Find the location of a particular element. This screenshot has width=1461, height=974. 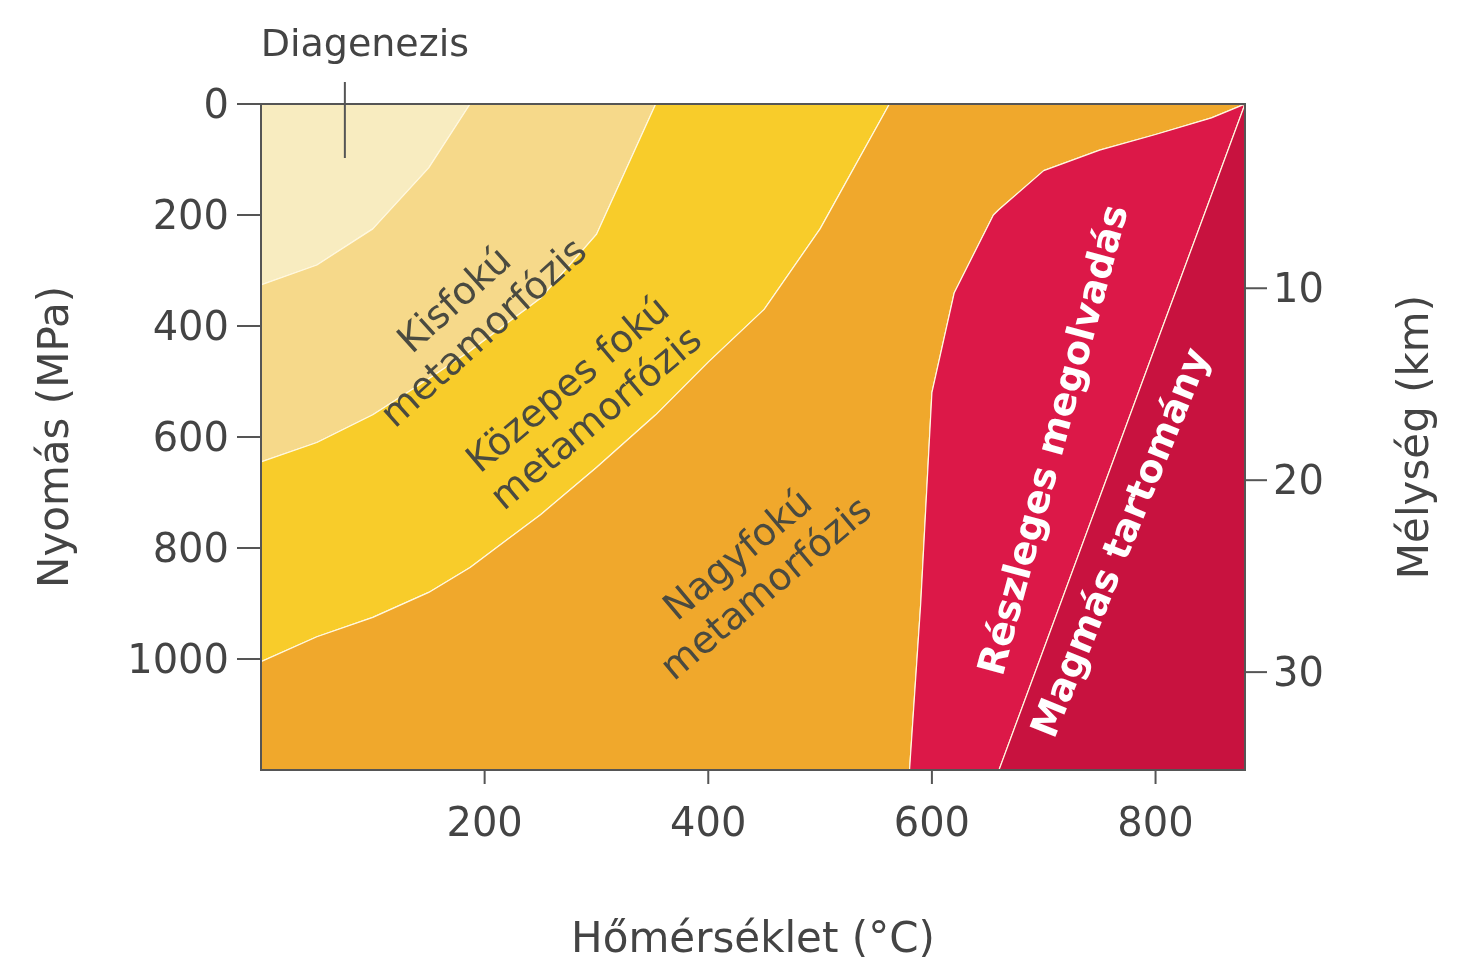

x-tick-label: 400 is located at coordinates (708, 822).